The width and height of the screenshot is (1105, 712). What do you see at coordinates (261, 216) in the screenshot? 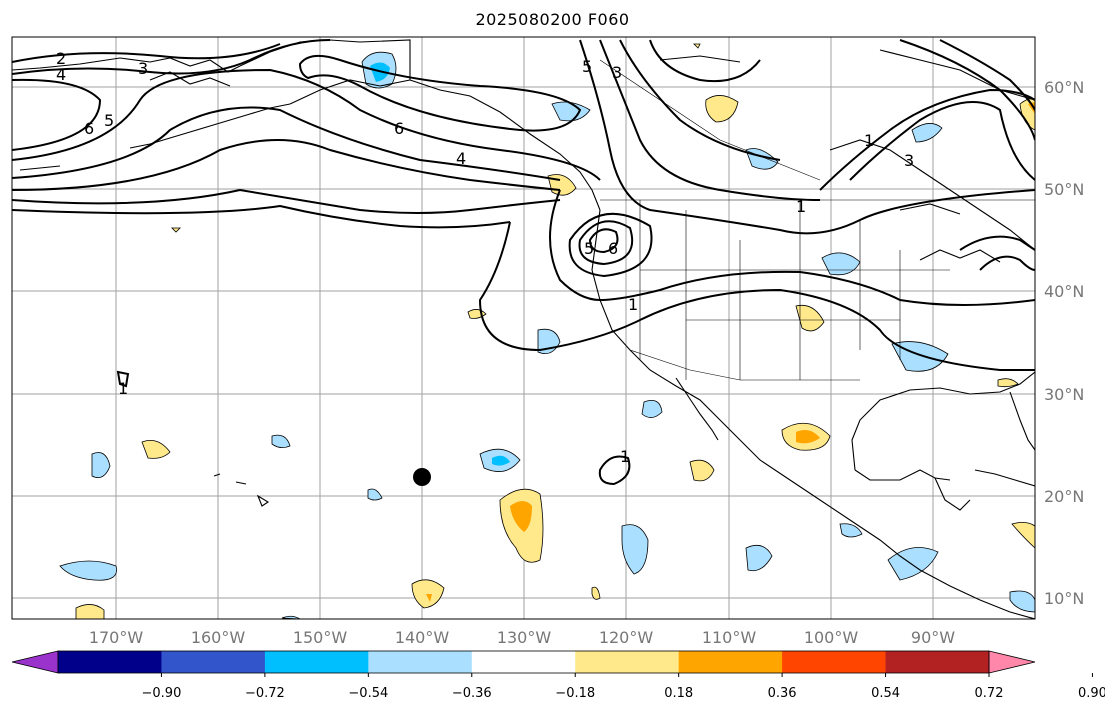
I see `contour-west-e` at bounding box center [261, 216].